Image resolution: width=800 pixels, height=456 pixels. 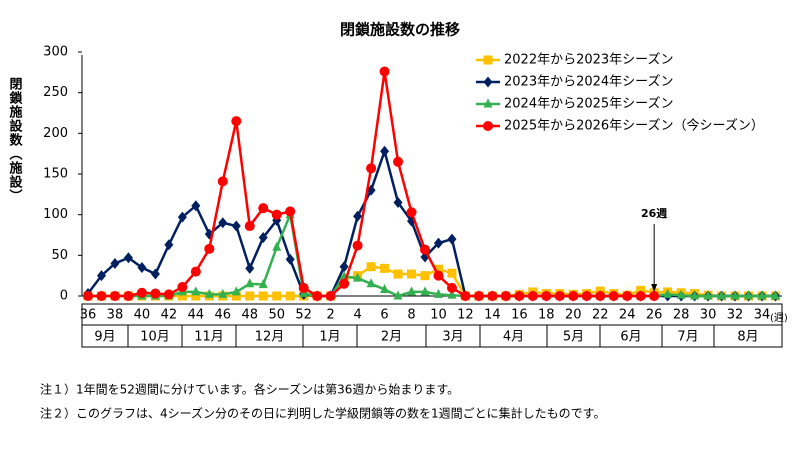 What do you see at coordinates (687, 337) in the screenshot?
I see `month-label: 7月` at bounding box center [687, 337].